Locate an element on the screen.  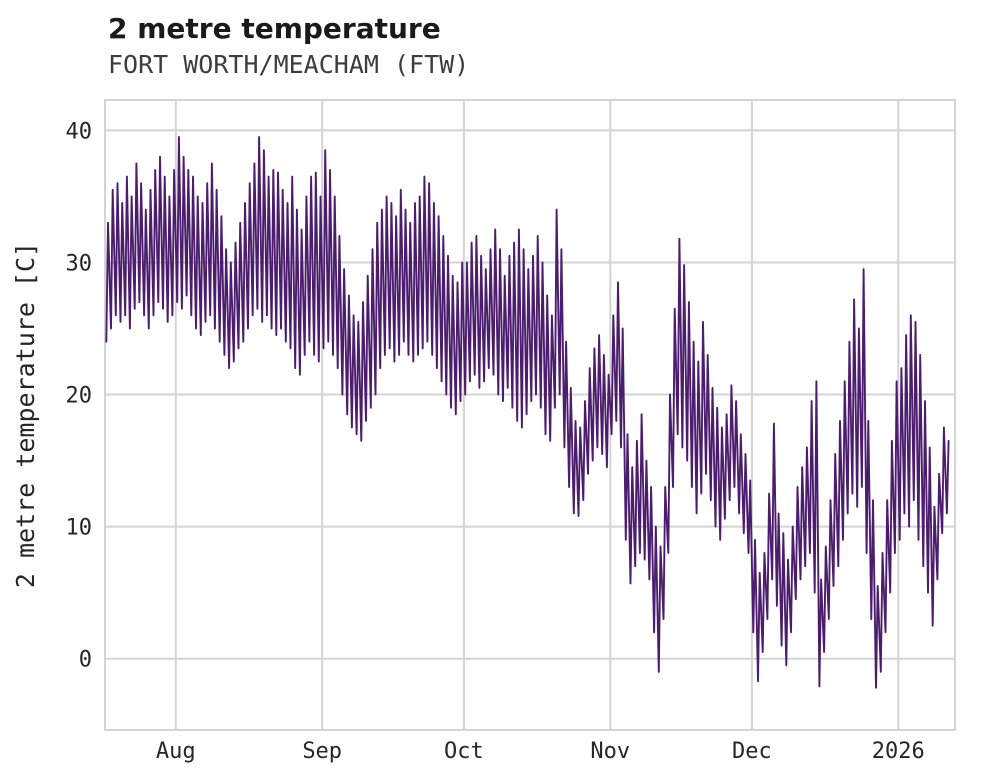
y-axis-label: 2 metre temperature [C] is located at coordinates (25, 415).